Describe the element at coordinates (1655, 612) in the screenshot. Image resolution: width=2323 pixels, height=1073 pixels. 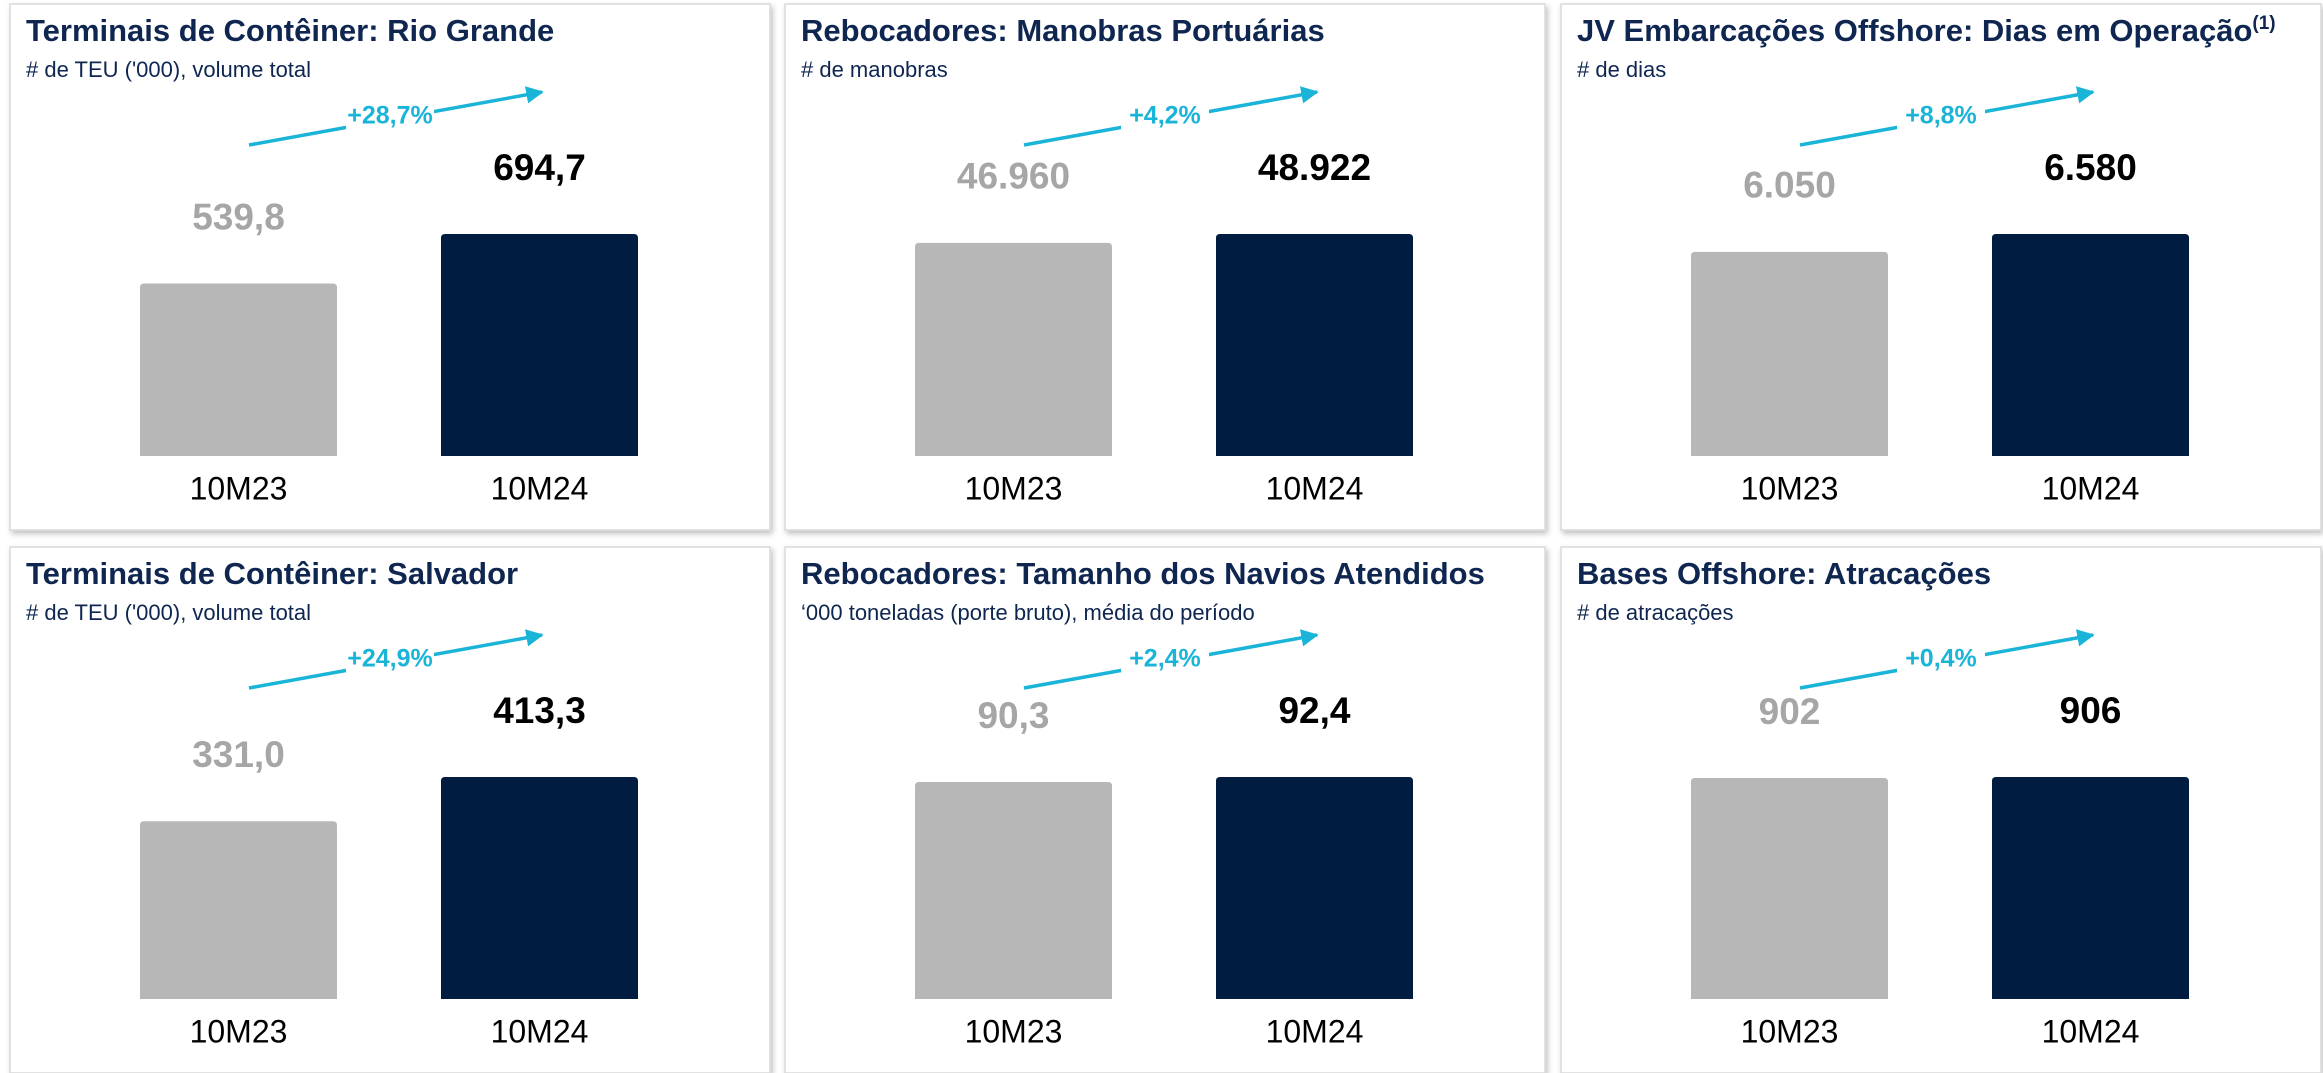
I see `chart-subtitle: # de atracações` at that location.